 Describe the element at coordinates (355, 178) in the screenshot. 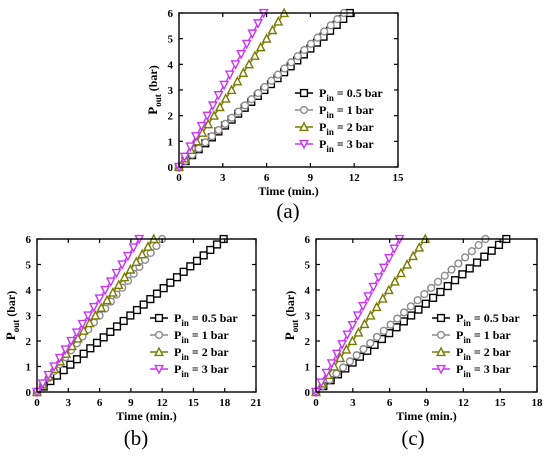

I see `x-tick-label: 12` at that location.